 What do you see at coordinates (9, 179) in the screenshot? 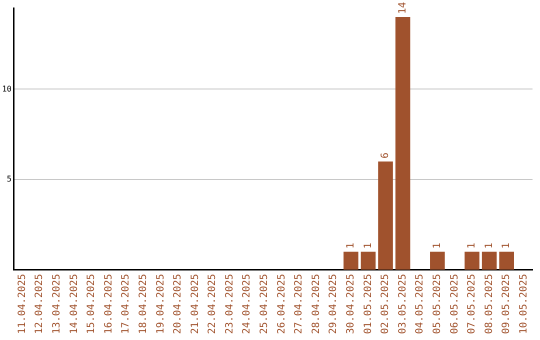
I see `y-tick-label: 5` at bounding box center [9, 179].